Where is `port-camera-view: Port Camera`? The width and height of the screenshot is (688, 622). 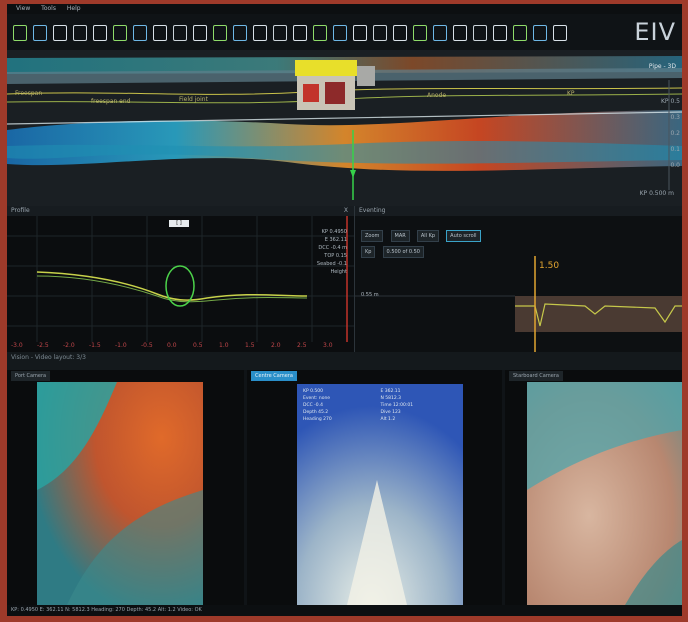 port-camera-view: Port Camera is located at coordinates (125, 487).